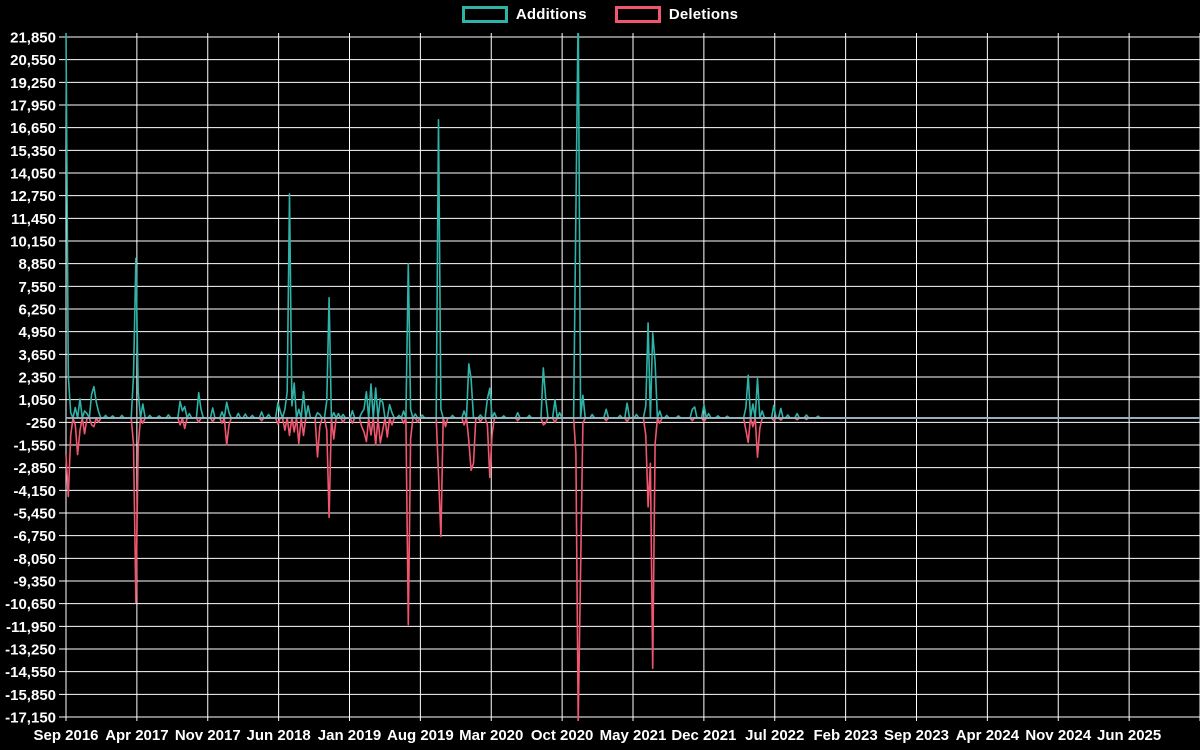 This screenshot has width=1200, height=750. I want to click on y-tick-label: -10,650, so click(30, 604).